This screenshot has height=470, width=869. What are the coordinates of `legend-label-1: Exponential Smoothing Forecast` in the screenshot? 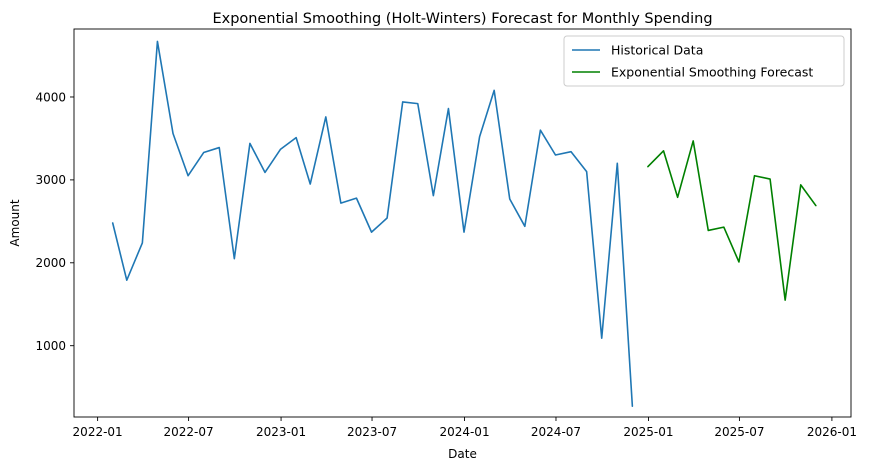 It's located at (712, 72).